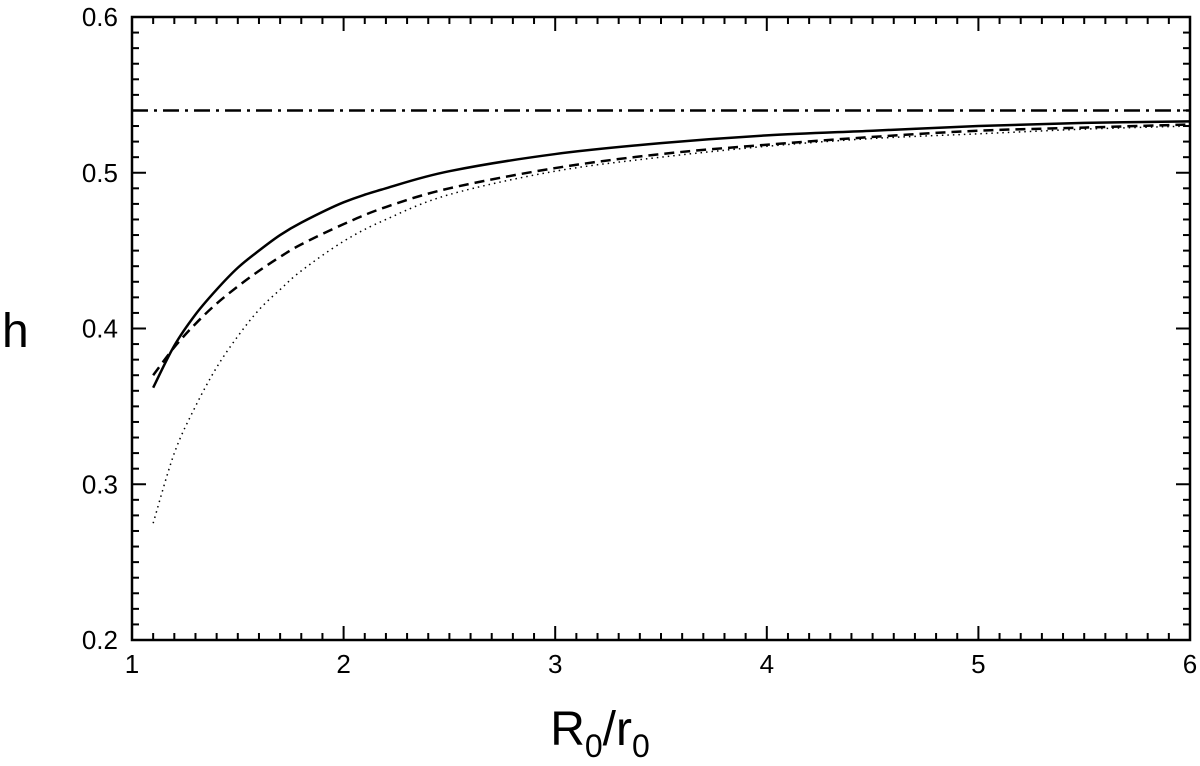 This screenshot has height=766, width=1200. Describe the element at coordinates (767, 664) in the screenshot. I see `x-tick-label: 4` at that location.